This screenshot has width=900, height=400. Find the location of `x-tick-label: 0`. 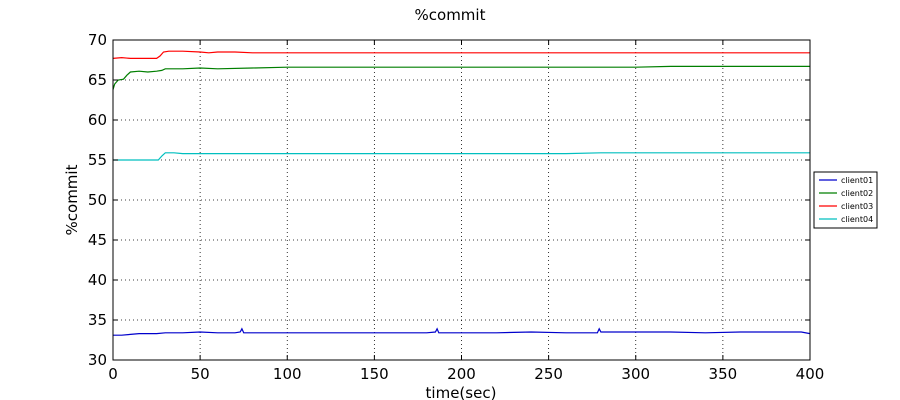

x-tick-label: 0 is located at coordinates (113, 374).